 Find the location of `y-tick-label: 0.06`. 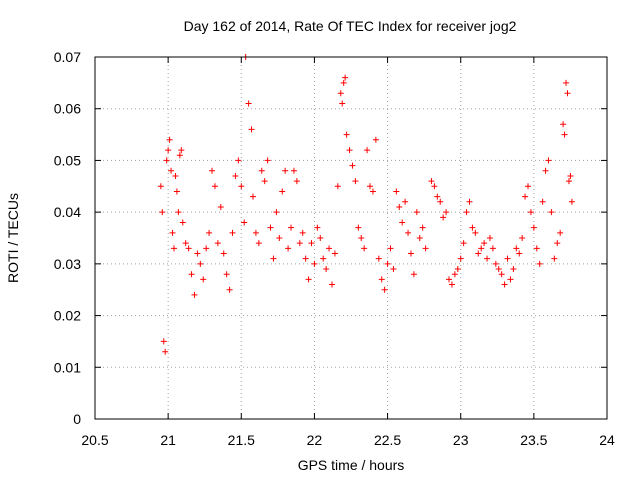

y-tick-label: 0.06 is located at coordinates (67, 109).